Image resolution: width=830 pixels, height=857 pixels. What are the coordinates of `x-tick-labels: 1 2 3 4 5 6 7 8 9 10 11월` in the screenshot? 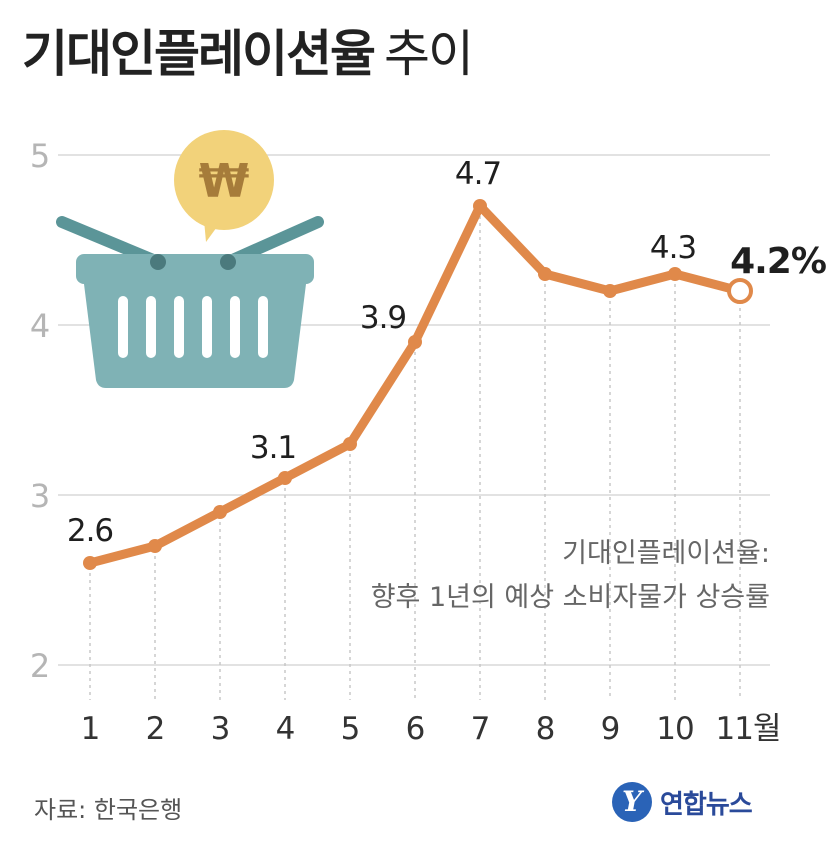 It's located at (431, 729).